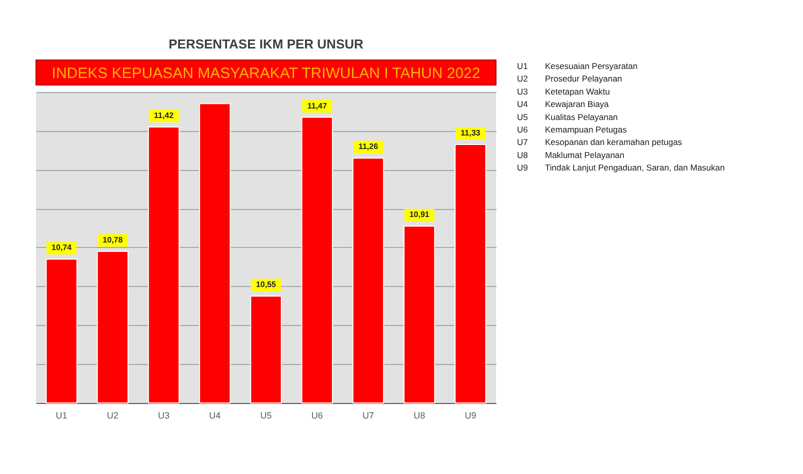 The height and width of the screenshot is (474, 803). I want to click on x-tick-label: U1, so click(62, 415).